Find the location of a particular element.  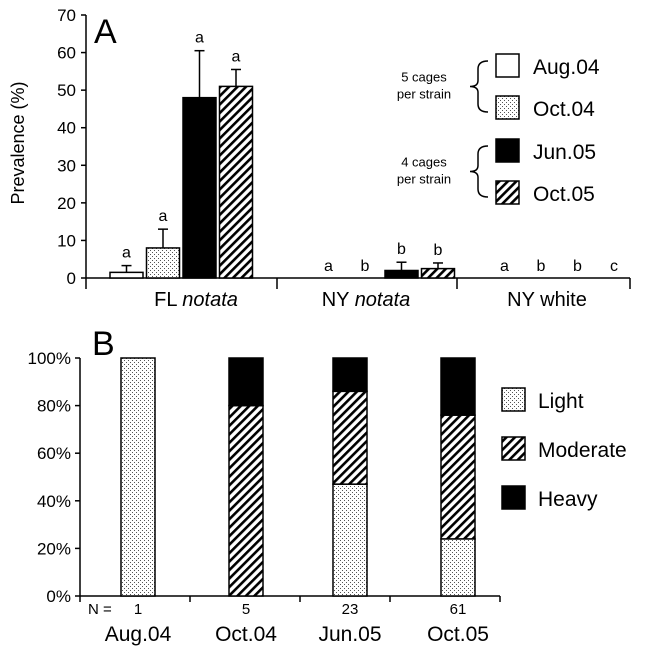

panel-b-legend-label: Moderate is located at coordinates (582, 450).